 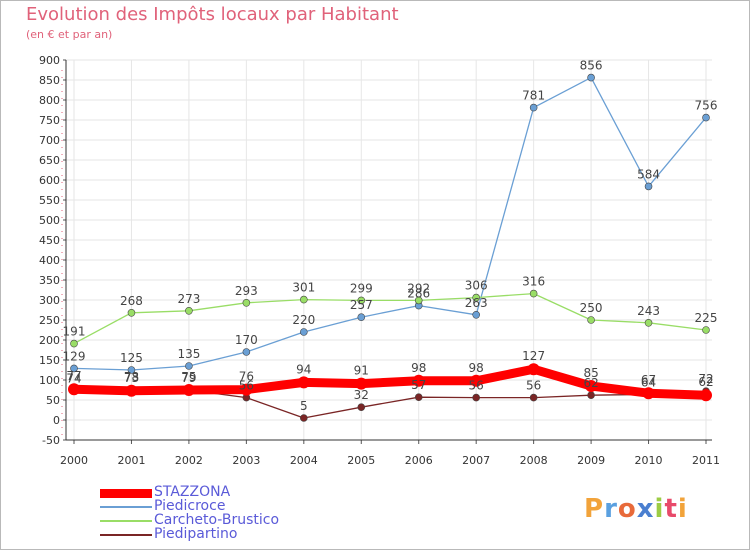 What do you see at coordinates (192, 492) in the screenshot?
I see `legend-label: STAZZONA` at bounding box center [192, 492].